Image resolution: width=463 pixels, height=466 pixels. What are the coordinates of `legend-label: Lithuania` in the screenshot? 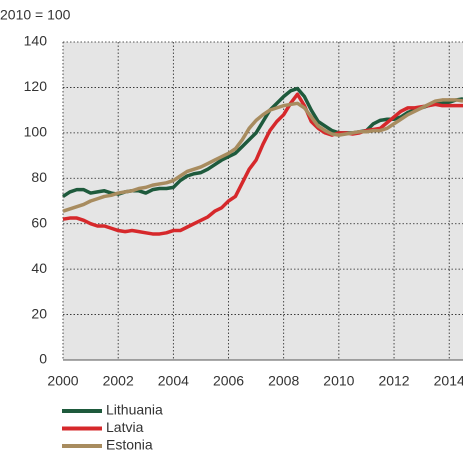 It's located at (134, 410).